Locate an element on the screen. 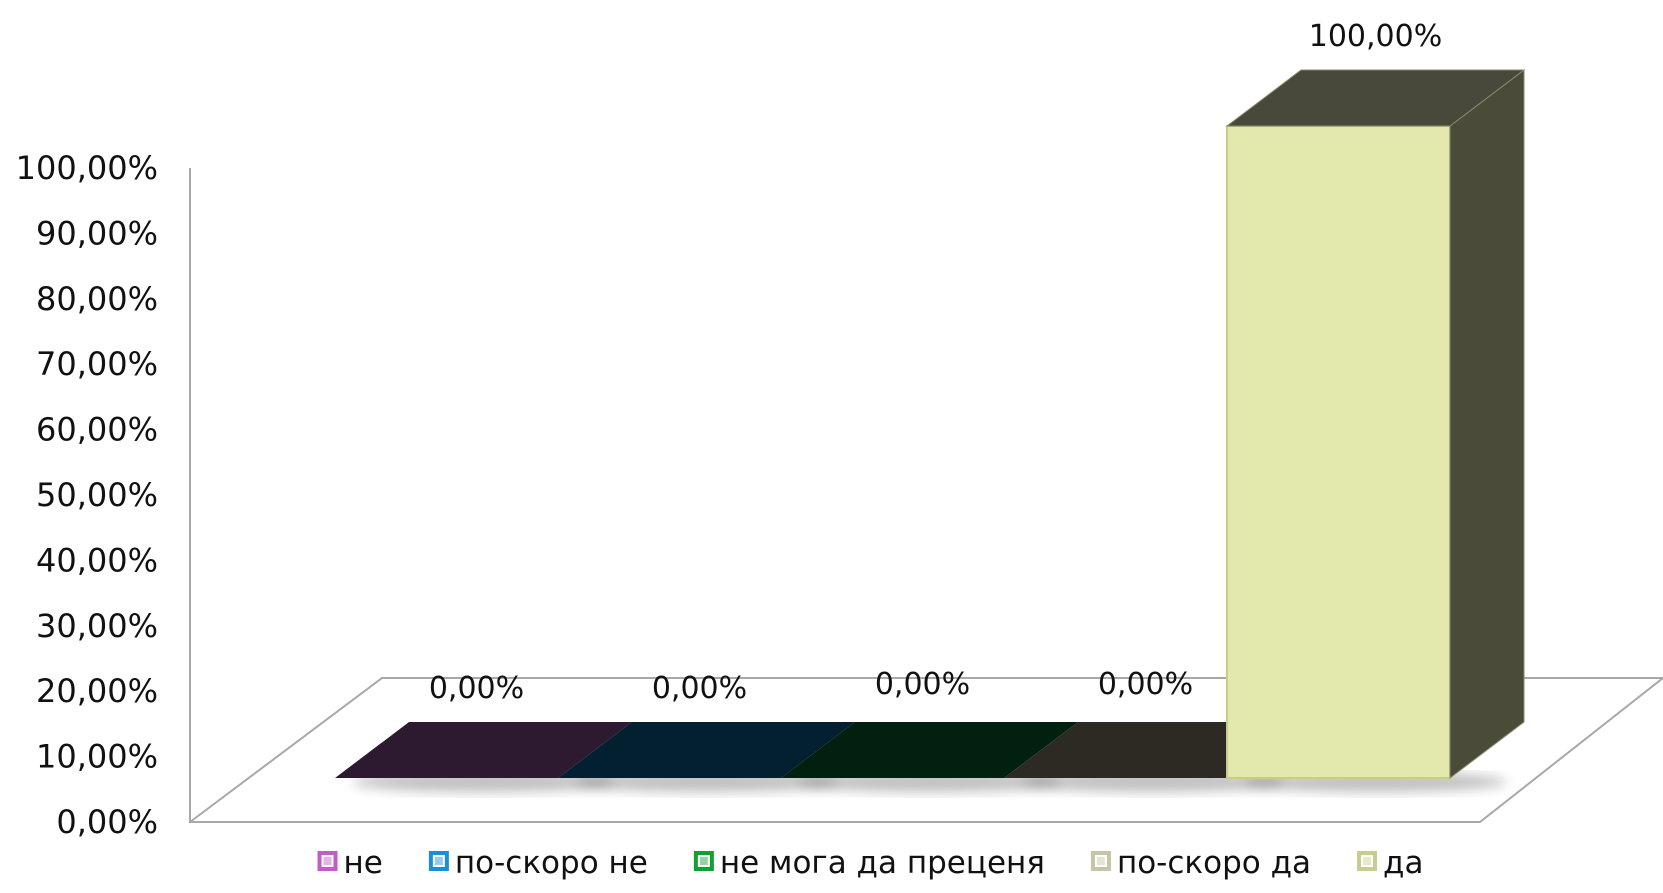  y-tick-label: 10,00% is located at coordinates (97, 757).